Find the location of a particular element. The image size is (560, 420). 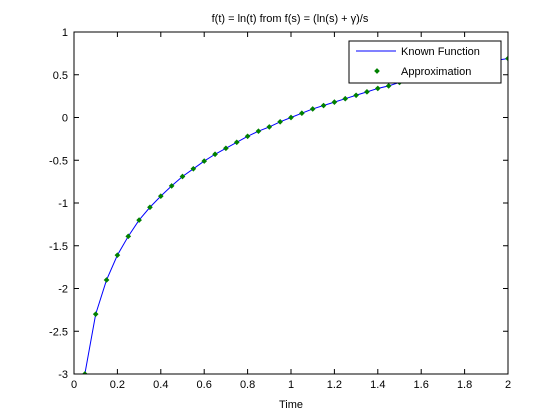

x-tick-label: 1 is located at coordinates (291, 385).